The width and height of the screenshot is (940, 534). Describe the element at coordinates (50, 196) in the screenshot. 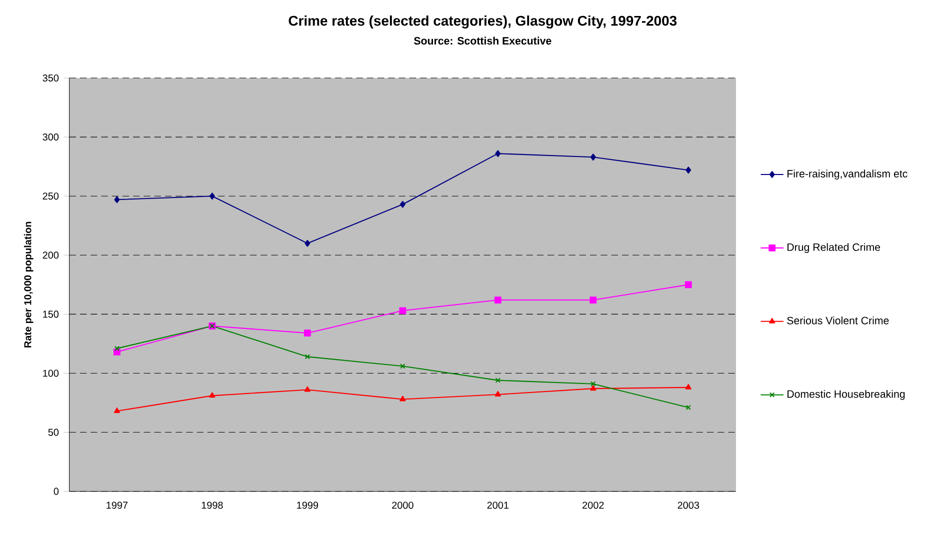

I see `y-tick-label: 250` at that location.